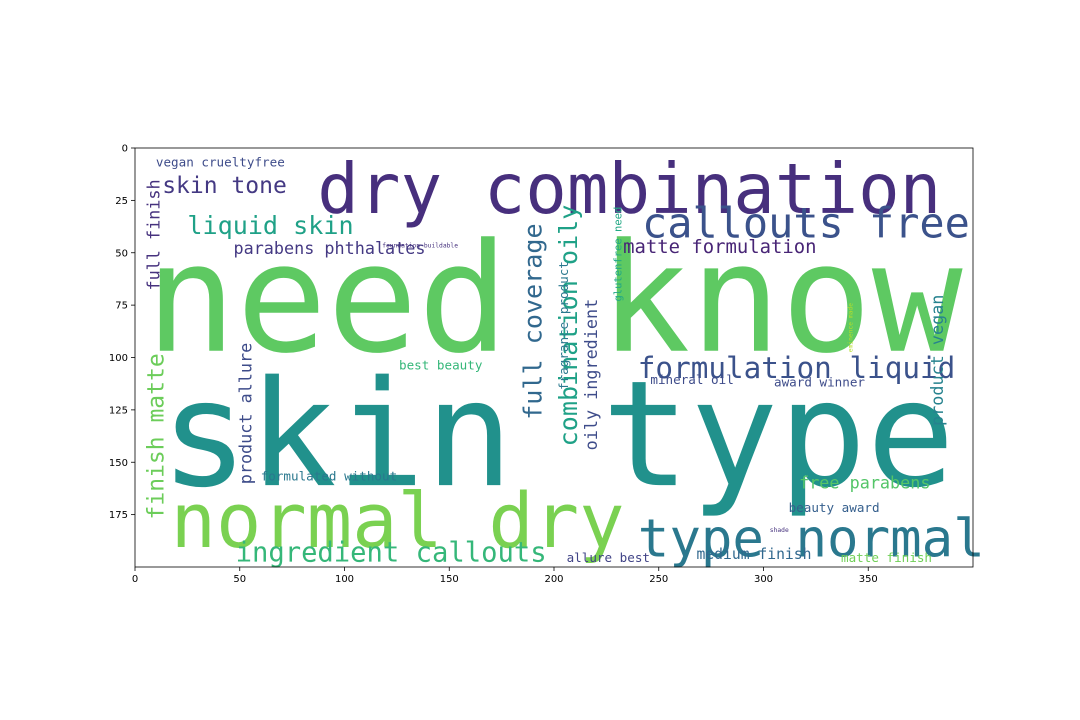  What do you see at coordinates (118, 515) in the screenshot?
I see `y-tick-label: 175` at bounding box center [118, 515].